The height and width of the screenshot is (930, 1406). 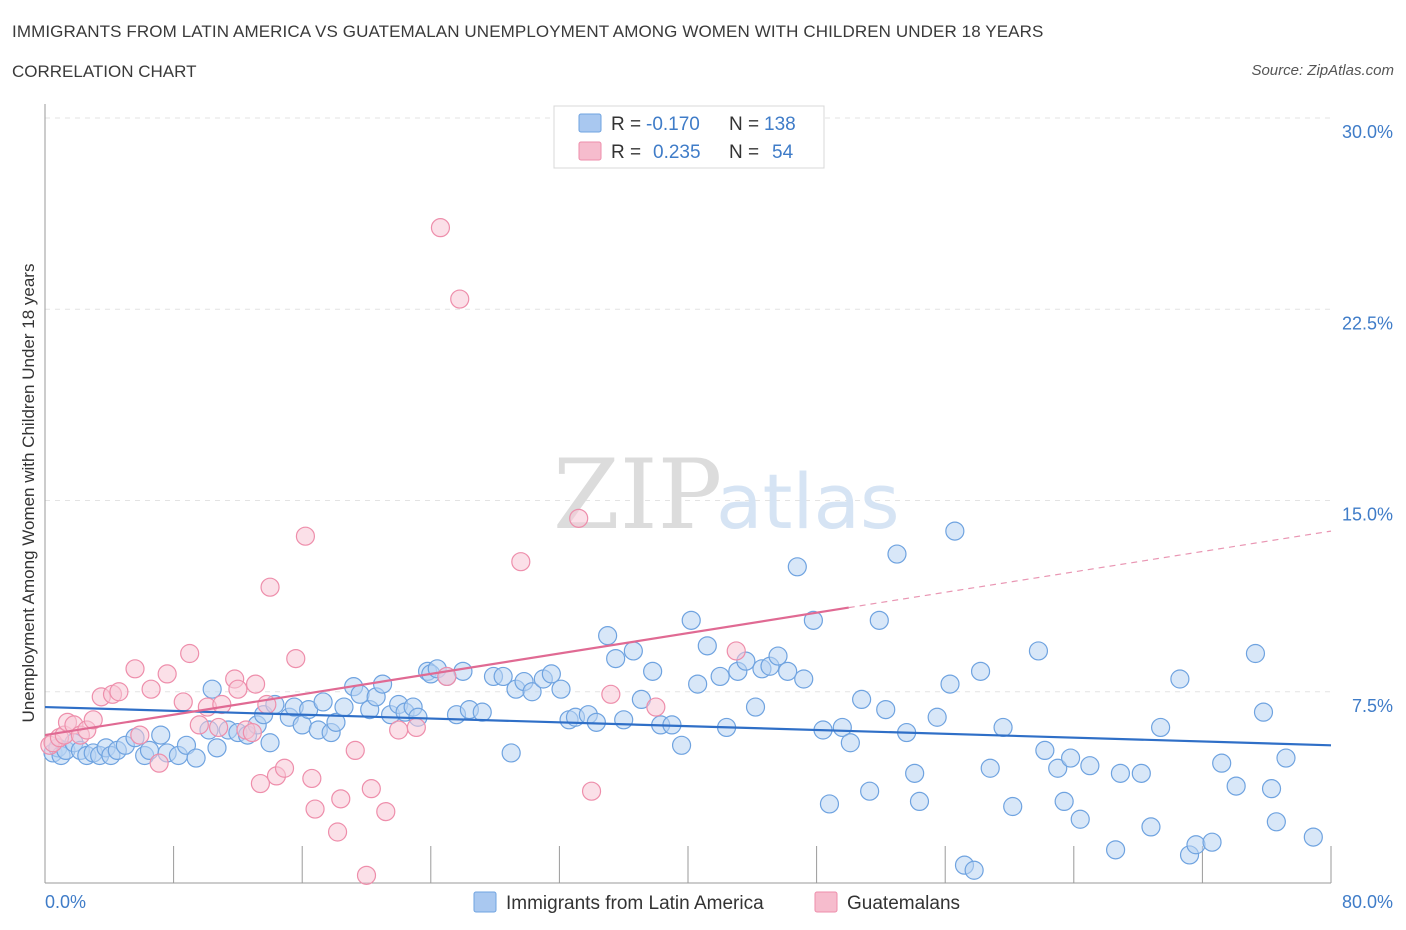 What do you see at coordinates (826, 902) in the screenshot?
I see `bottom-legend-swatch-pink` at bounding box center [826, 902].